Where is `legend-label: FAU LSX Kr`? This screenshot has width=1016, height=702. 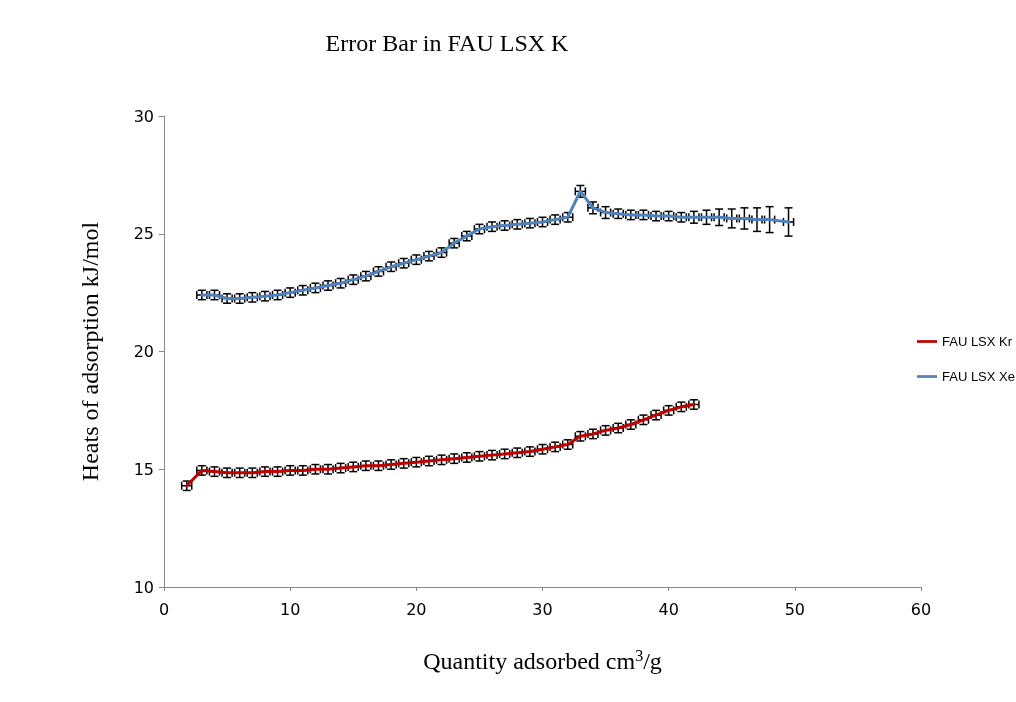
legend-label: FAU LSX Kr is located at coordinates (977, 341).